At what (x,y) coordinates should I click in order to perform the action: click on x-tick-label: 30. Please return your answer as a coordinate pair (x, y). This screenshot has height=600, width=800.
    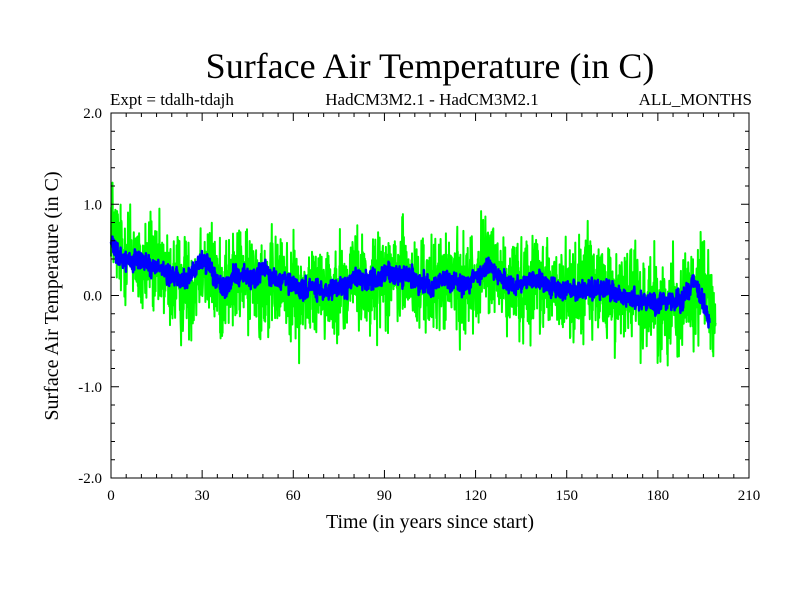
    Looking at the image, I should click on (202, 496).